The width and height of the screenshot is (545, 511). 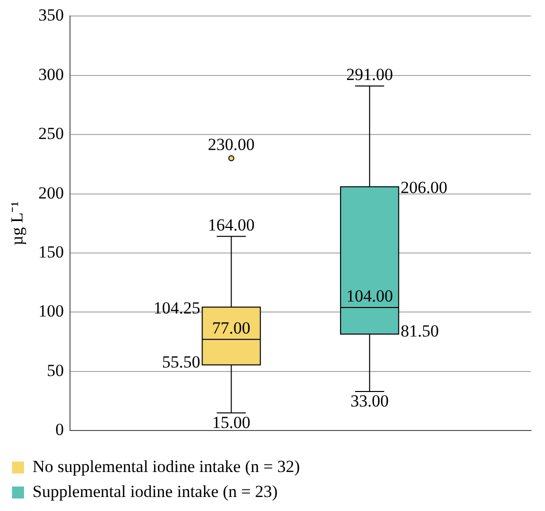 I want to click on annotation: 164.00, so click(x=231, y=224).